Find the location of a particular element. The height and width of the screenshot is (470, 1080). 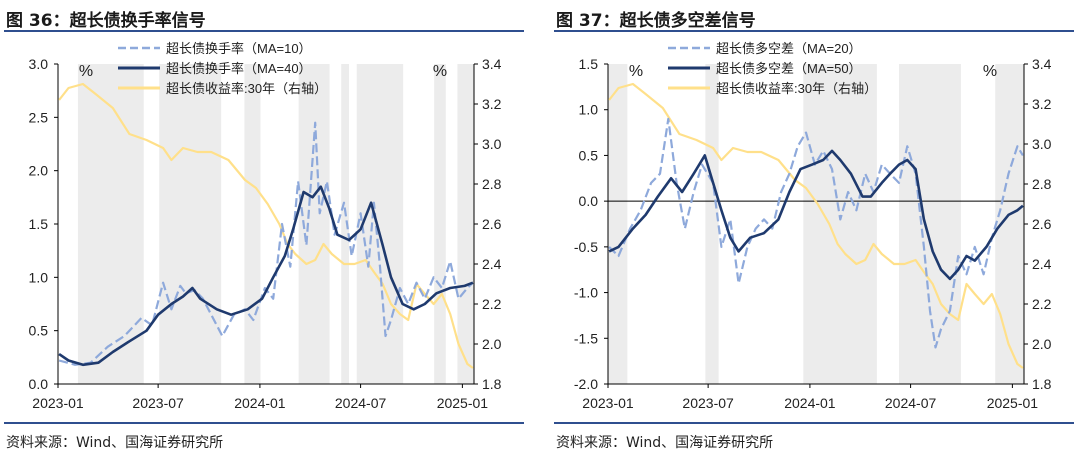

figure-37-source-rule is located at coordinates (814, 423).